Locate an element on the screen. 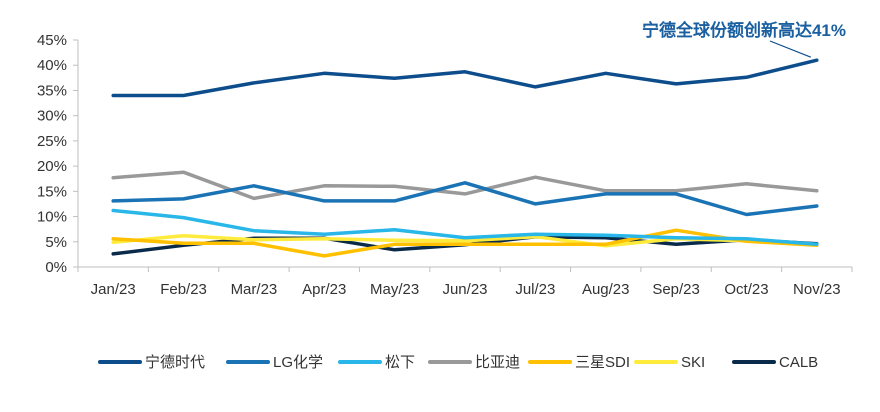  y-tick-label: 20% is located at coordinates (52, 166).